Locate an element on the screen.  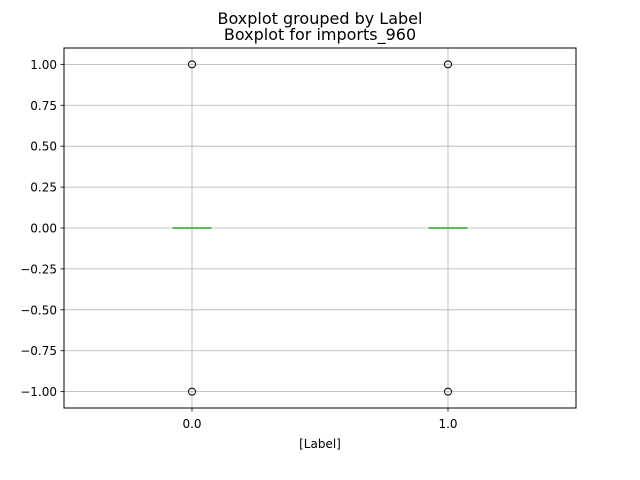
y-tick-label: −0.25 is located at coordinates (38, 269).